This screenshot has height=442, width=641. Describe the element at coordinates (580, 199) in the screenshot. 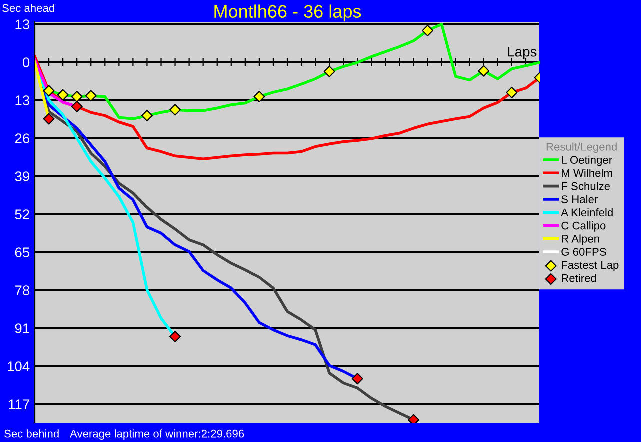

I see `legend-label: S Haler` at that location.